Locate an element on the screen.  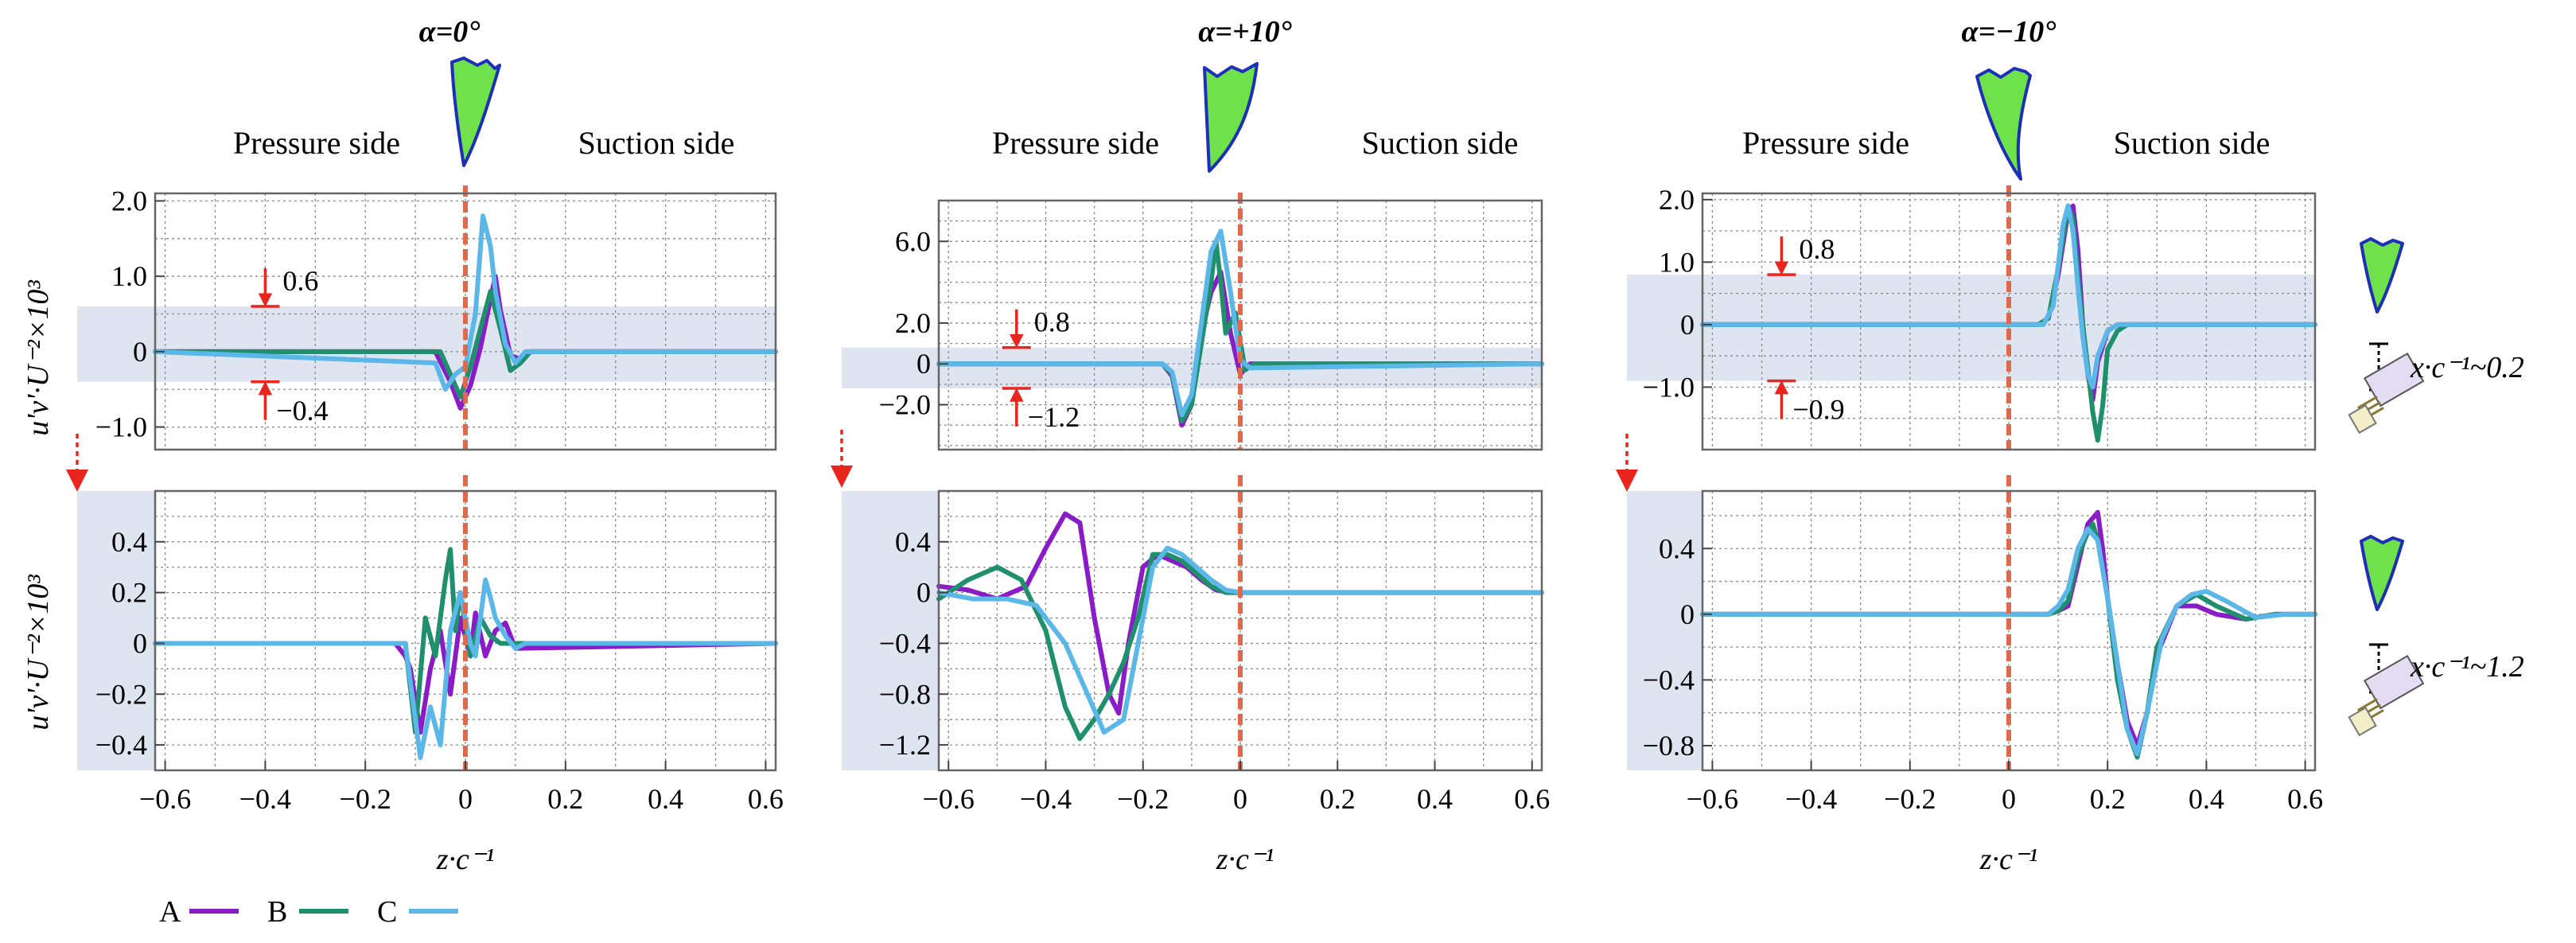
y-tick-label: −2.0 is located at coordinates (905, 405).